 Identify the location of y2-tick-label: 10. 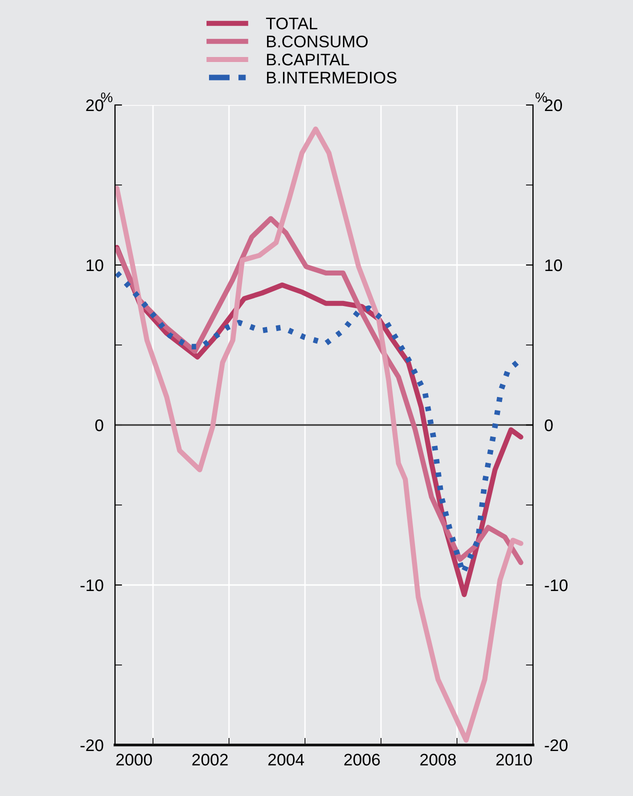
(553, 265).